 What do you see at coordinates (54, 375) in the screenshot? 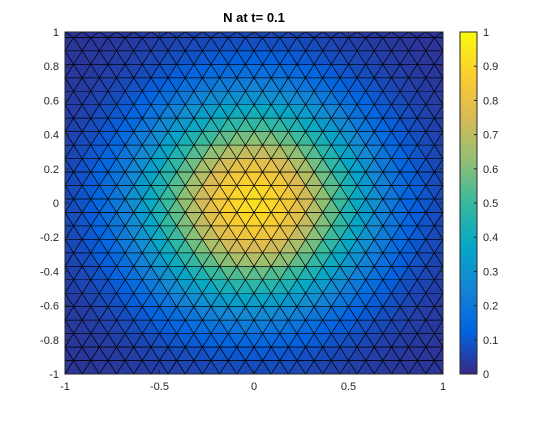
I see `y-tick-label: -1` at bounding box center [54, 375].